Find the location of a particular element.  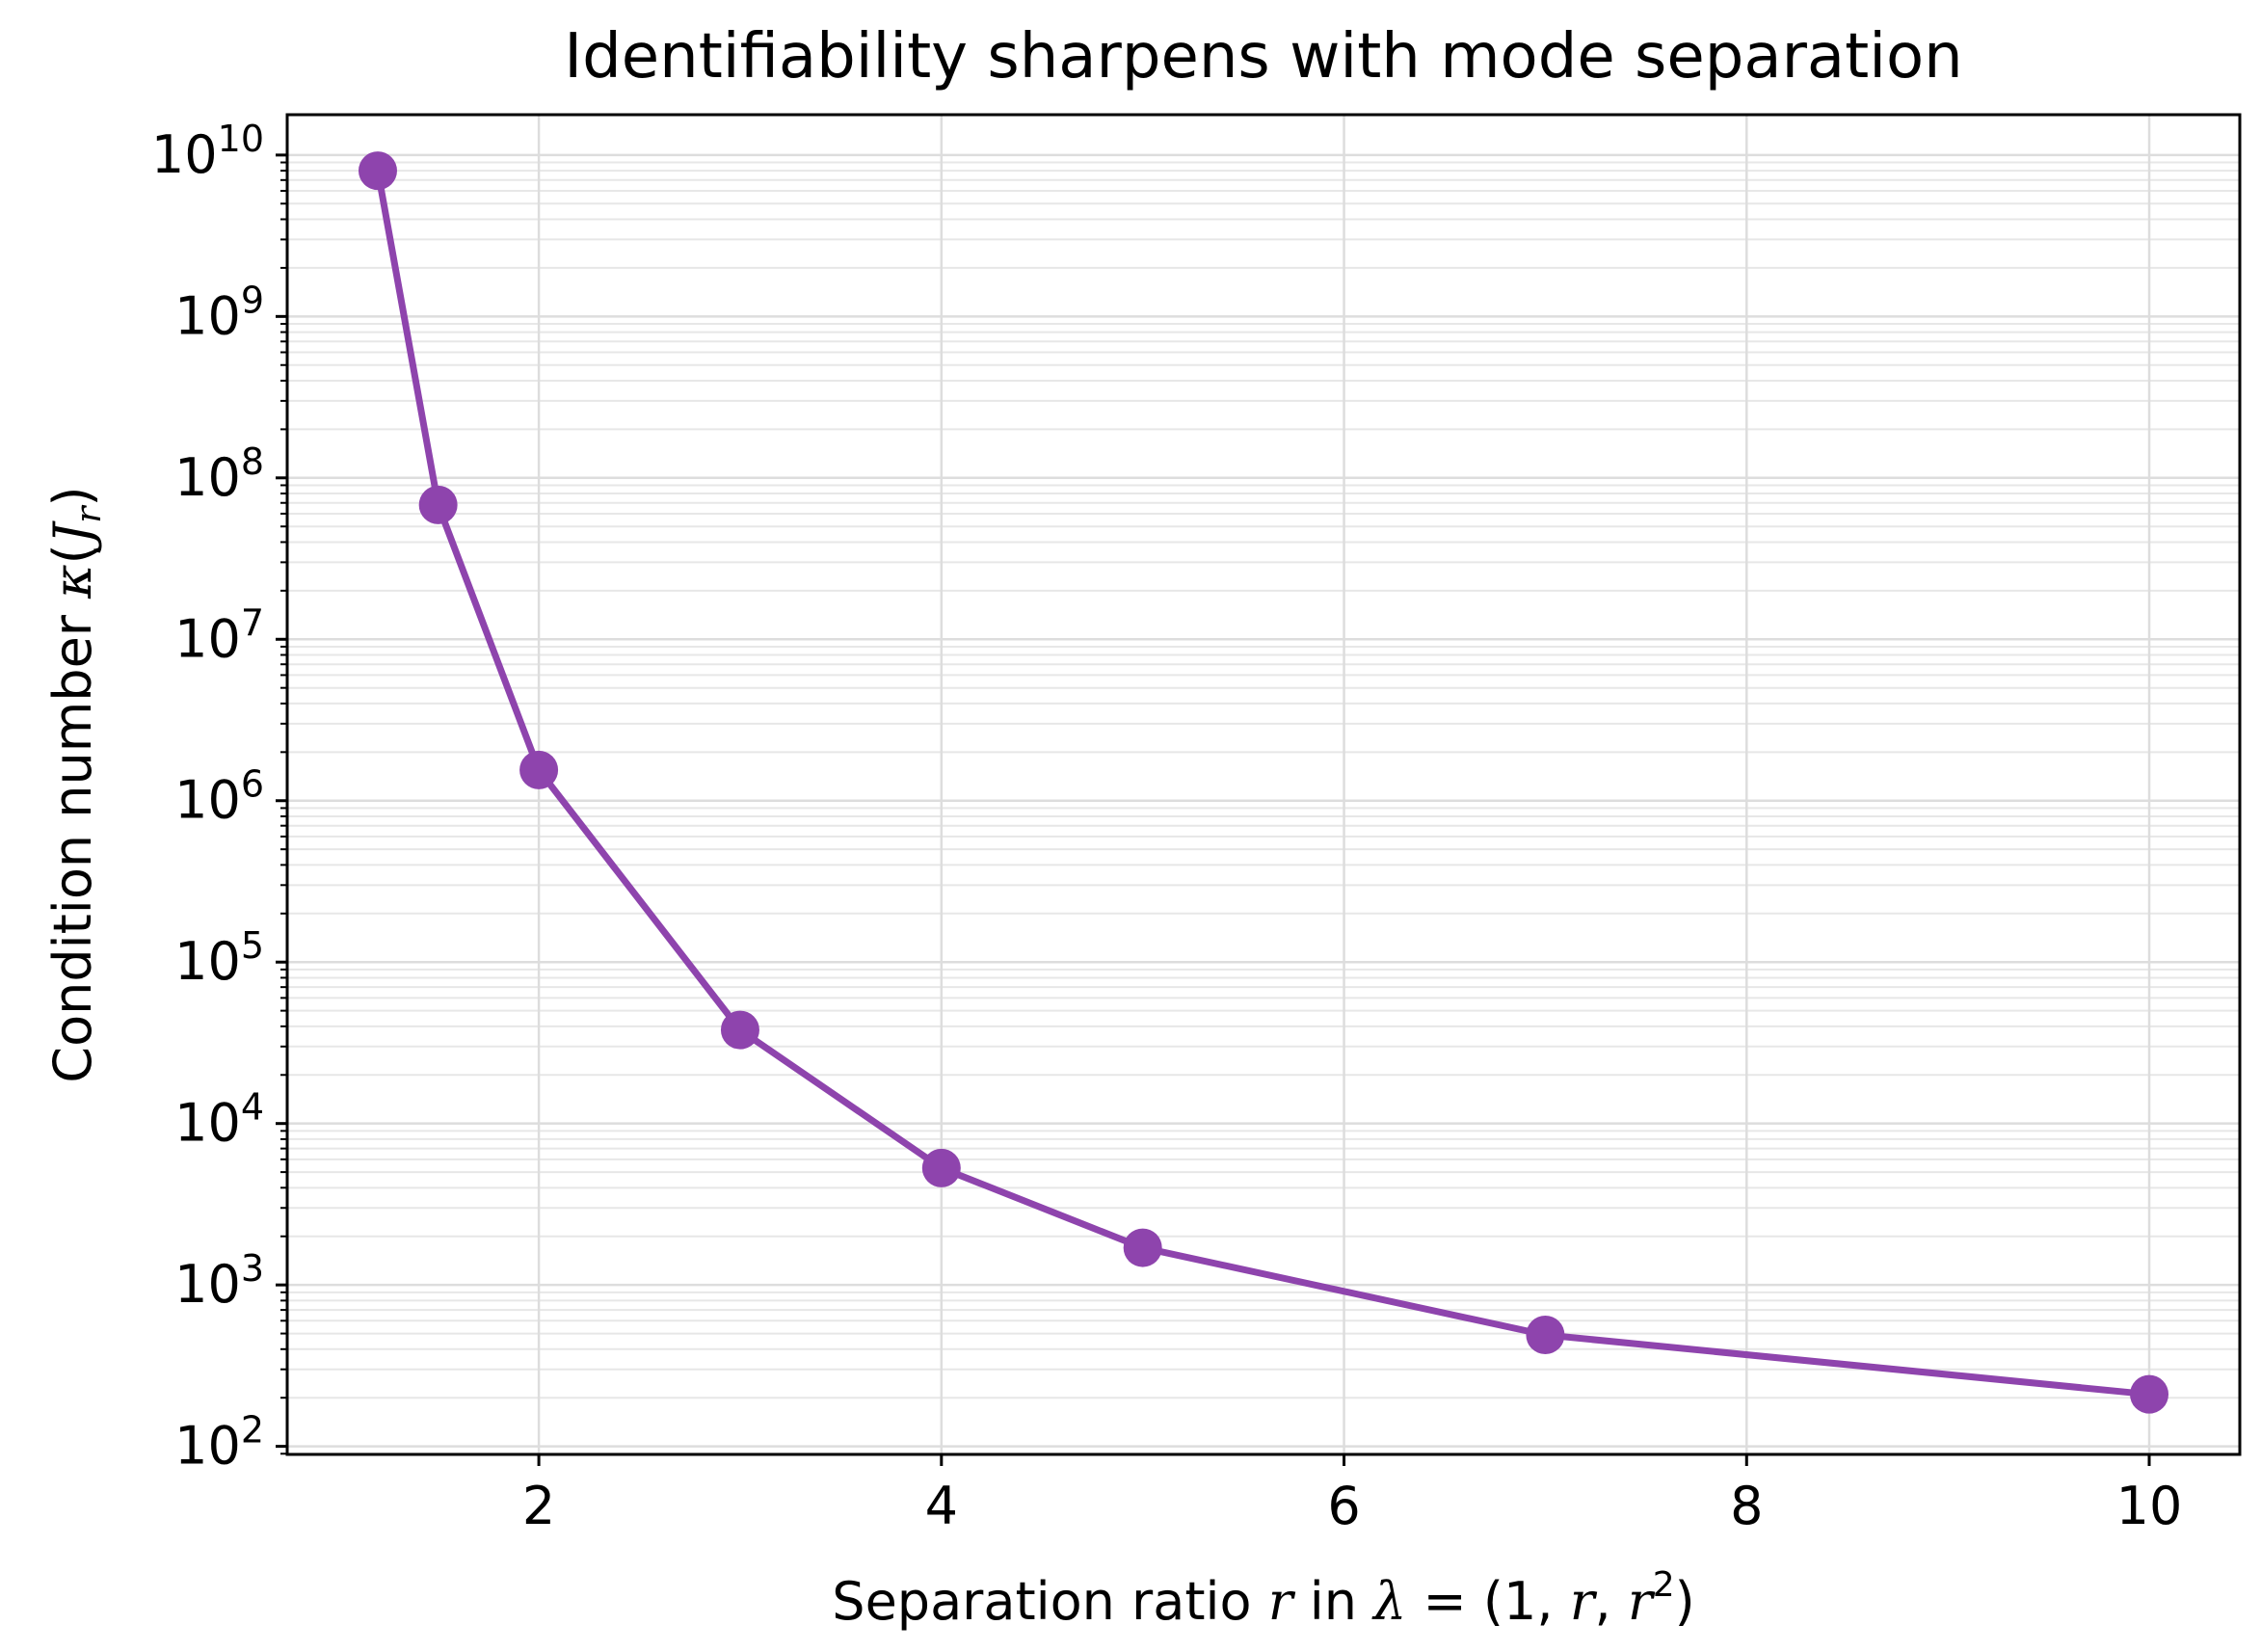

x-tick-label: 2 is located at coordinates (538, 1506).